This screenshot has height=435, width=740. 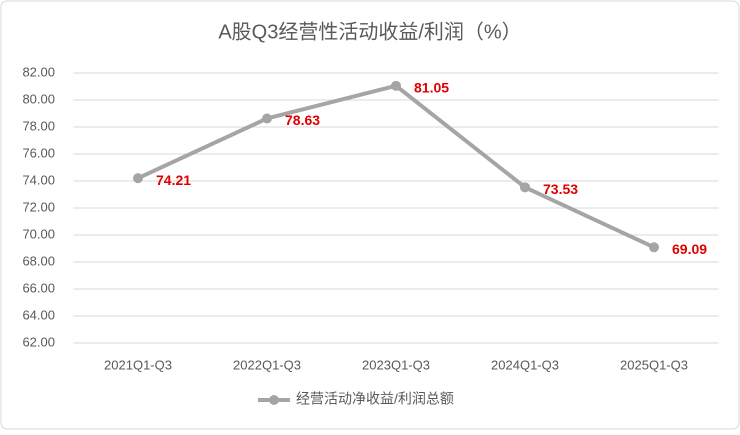 I want to click on y-tick-label: 78.00, so click(x=38, y=125).